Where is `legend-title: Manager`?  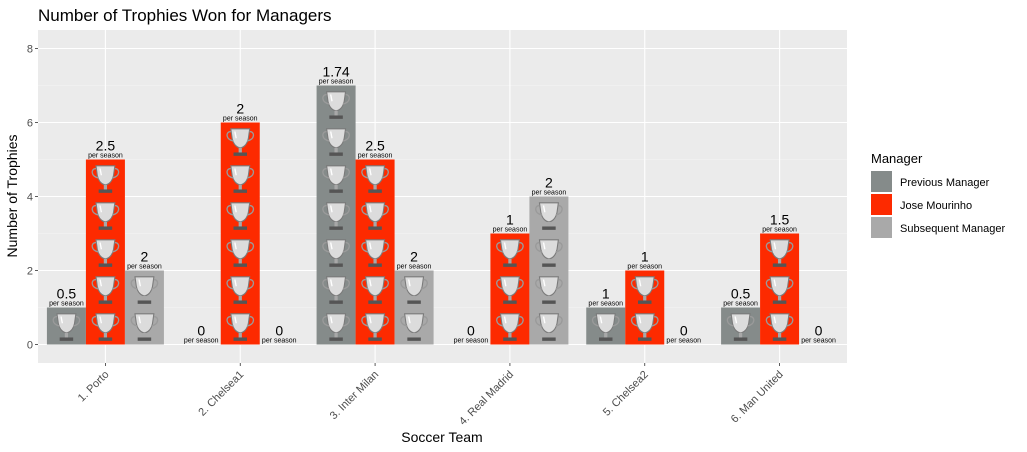
legend-title: Manager is located at coordinates (897, 158).